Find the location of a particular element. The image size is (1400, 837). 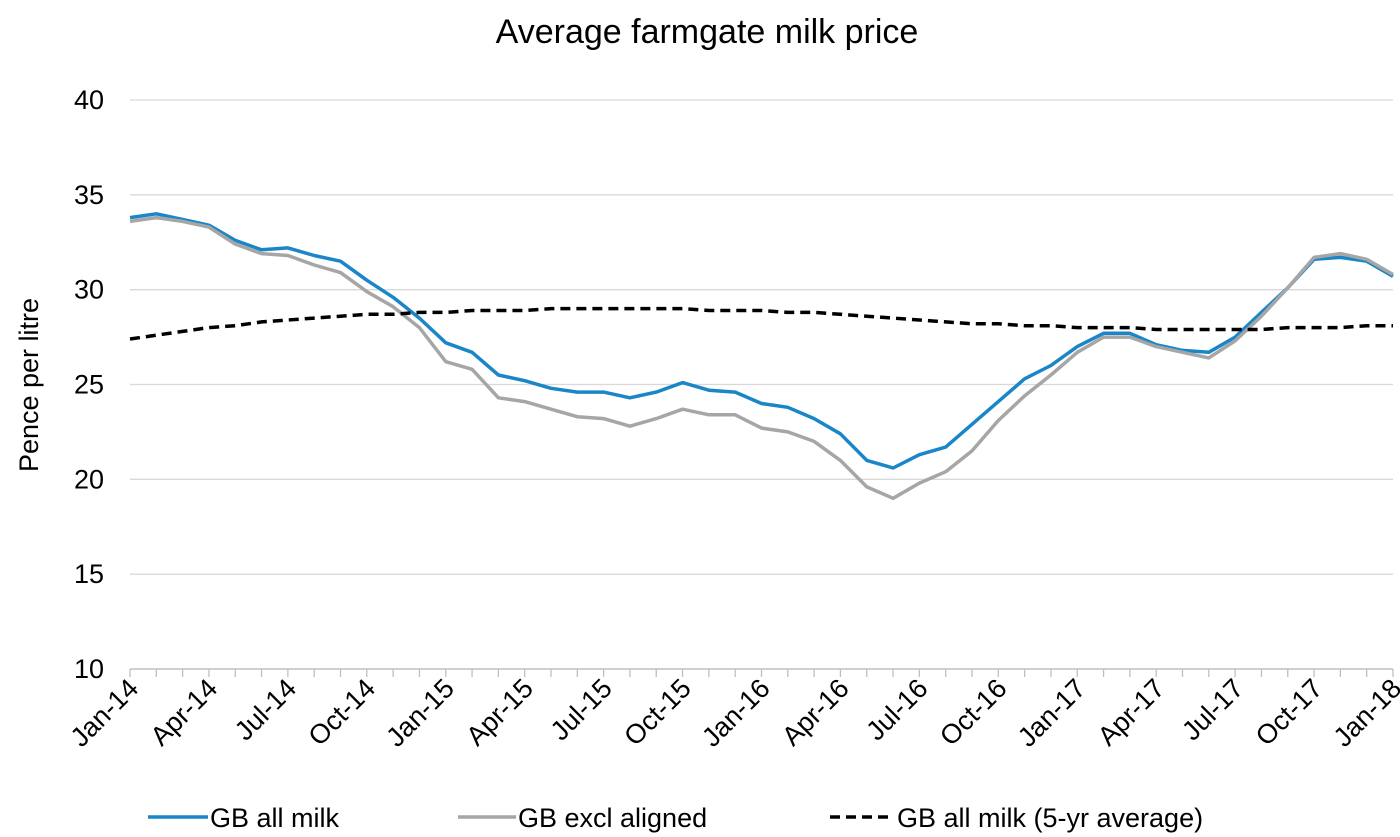

y-axis-ticks: 10 15 20 25 30 35 40 is located at coordinates (89, 384).